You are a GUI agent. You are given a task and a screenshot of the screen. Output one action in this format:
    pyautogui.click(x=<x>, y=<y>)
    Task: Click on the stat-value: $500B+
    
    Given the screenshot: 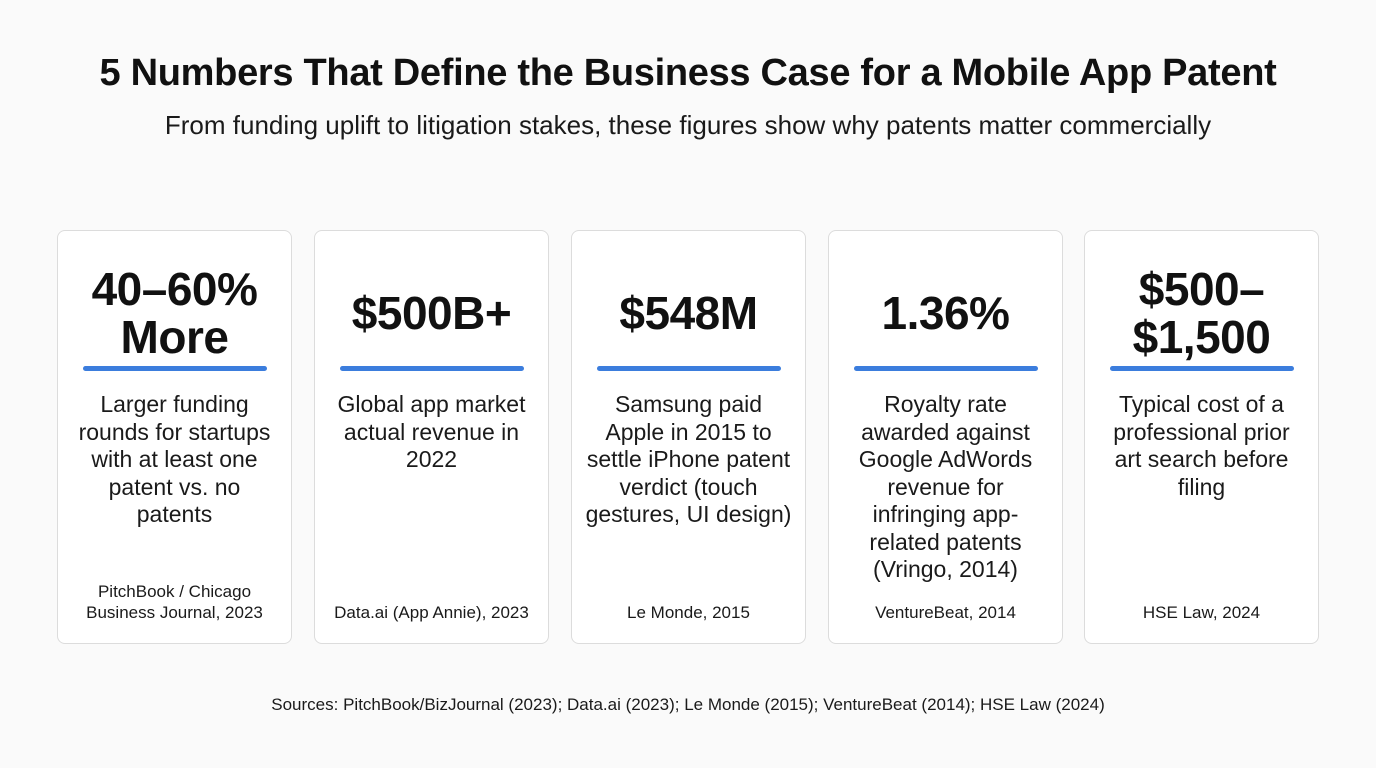 What is the action you would take?
    pyautogui.click(x=431, y=313)
    